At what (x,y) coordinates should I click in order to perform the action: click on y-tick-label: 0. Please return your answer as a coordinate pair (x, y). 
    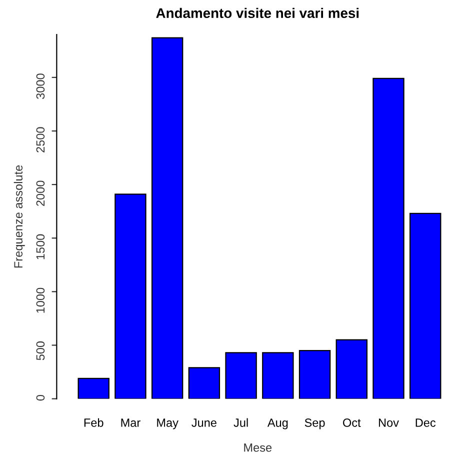
    Looking at the image, I should click on (40, 397).